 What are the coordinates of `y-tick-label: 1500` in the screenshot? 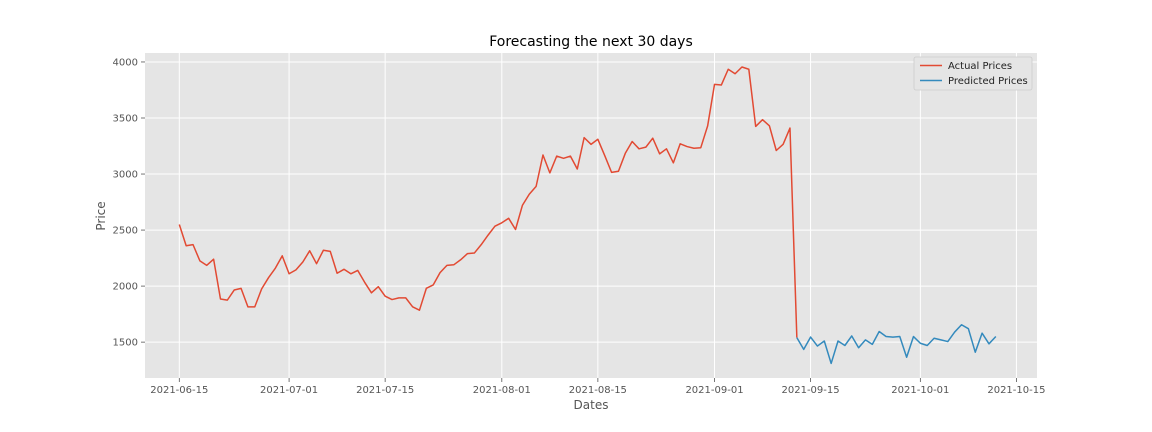 It's located at (125, 343).